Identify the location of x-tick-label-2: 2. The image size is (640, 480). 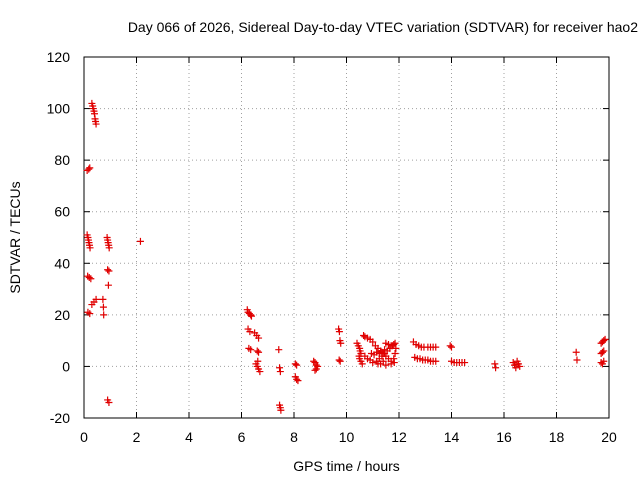
(137, 437).